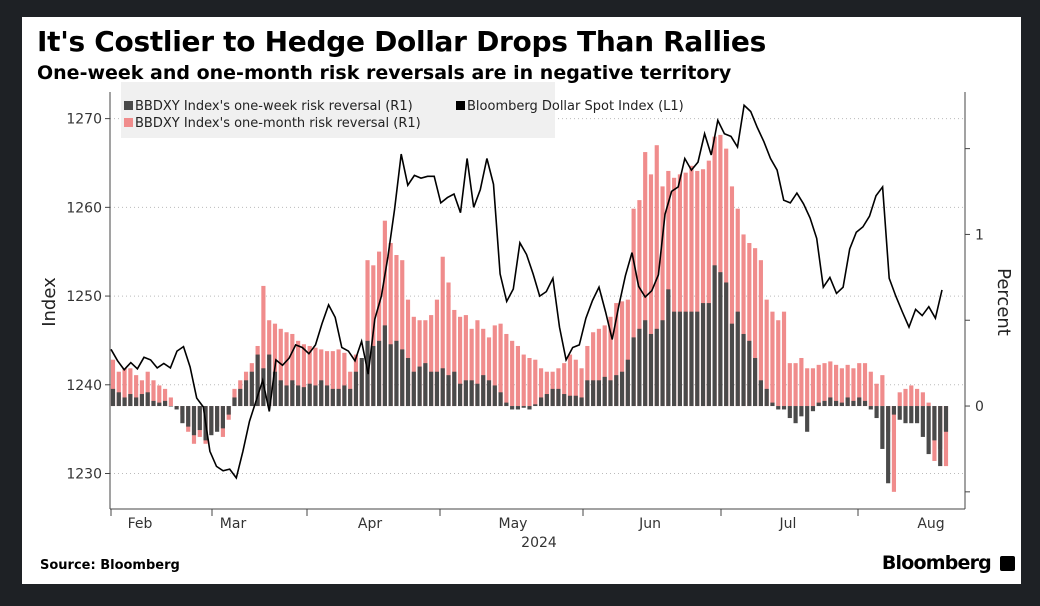 The height and width of the screenshot is (606, 1040). I want to click on left-tick-label: 1230, so click(84, 475).